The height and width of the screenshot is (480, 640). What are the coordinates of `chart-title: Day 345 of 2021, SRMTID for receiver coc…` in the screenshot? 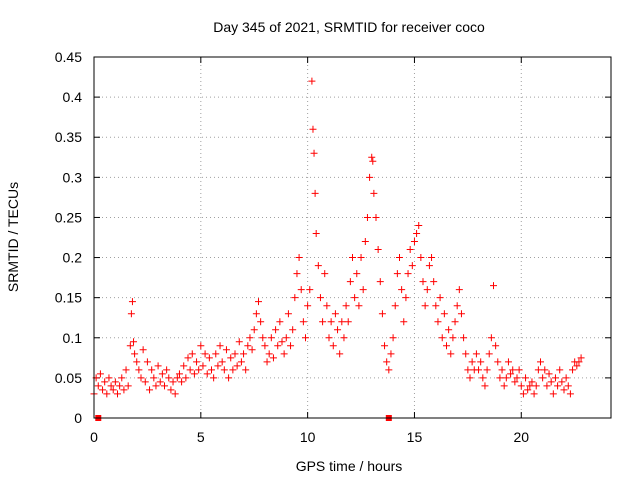 It's located at (349, 27).